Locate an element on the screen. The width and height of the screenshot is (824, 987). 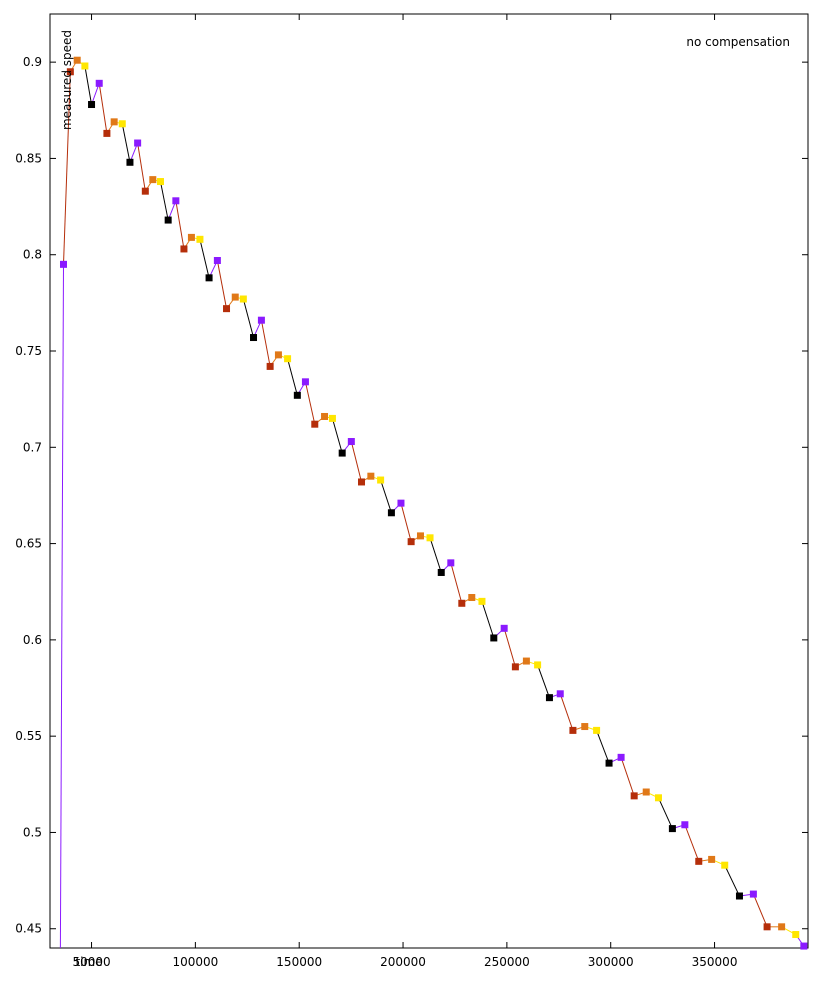
y-tick-label: 0.8 is located at coordinates (32, 255).